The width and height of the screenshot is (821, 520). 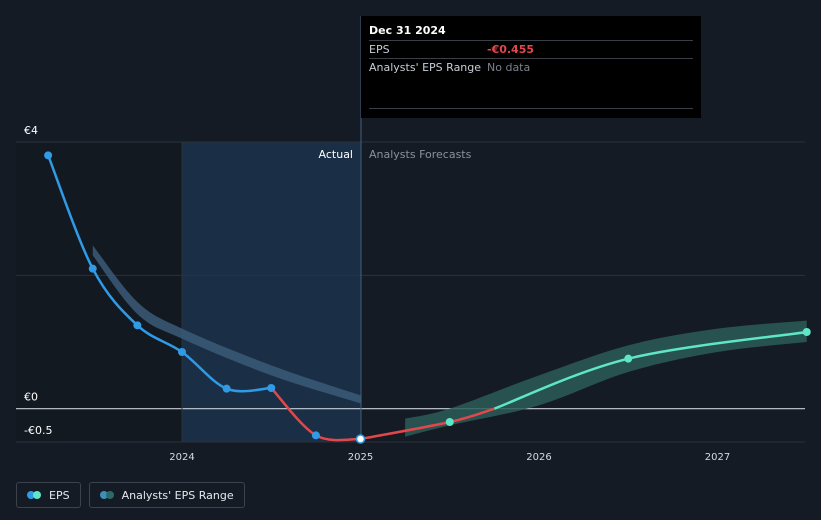 I want to click on tooltip-eps-label: EPS, so click(x=379, y=49).